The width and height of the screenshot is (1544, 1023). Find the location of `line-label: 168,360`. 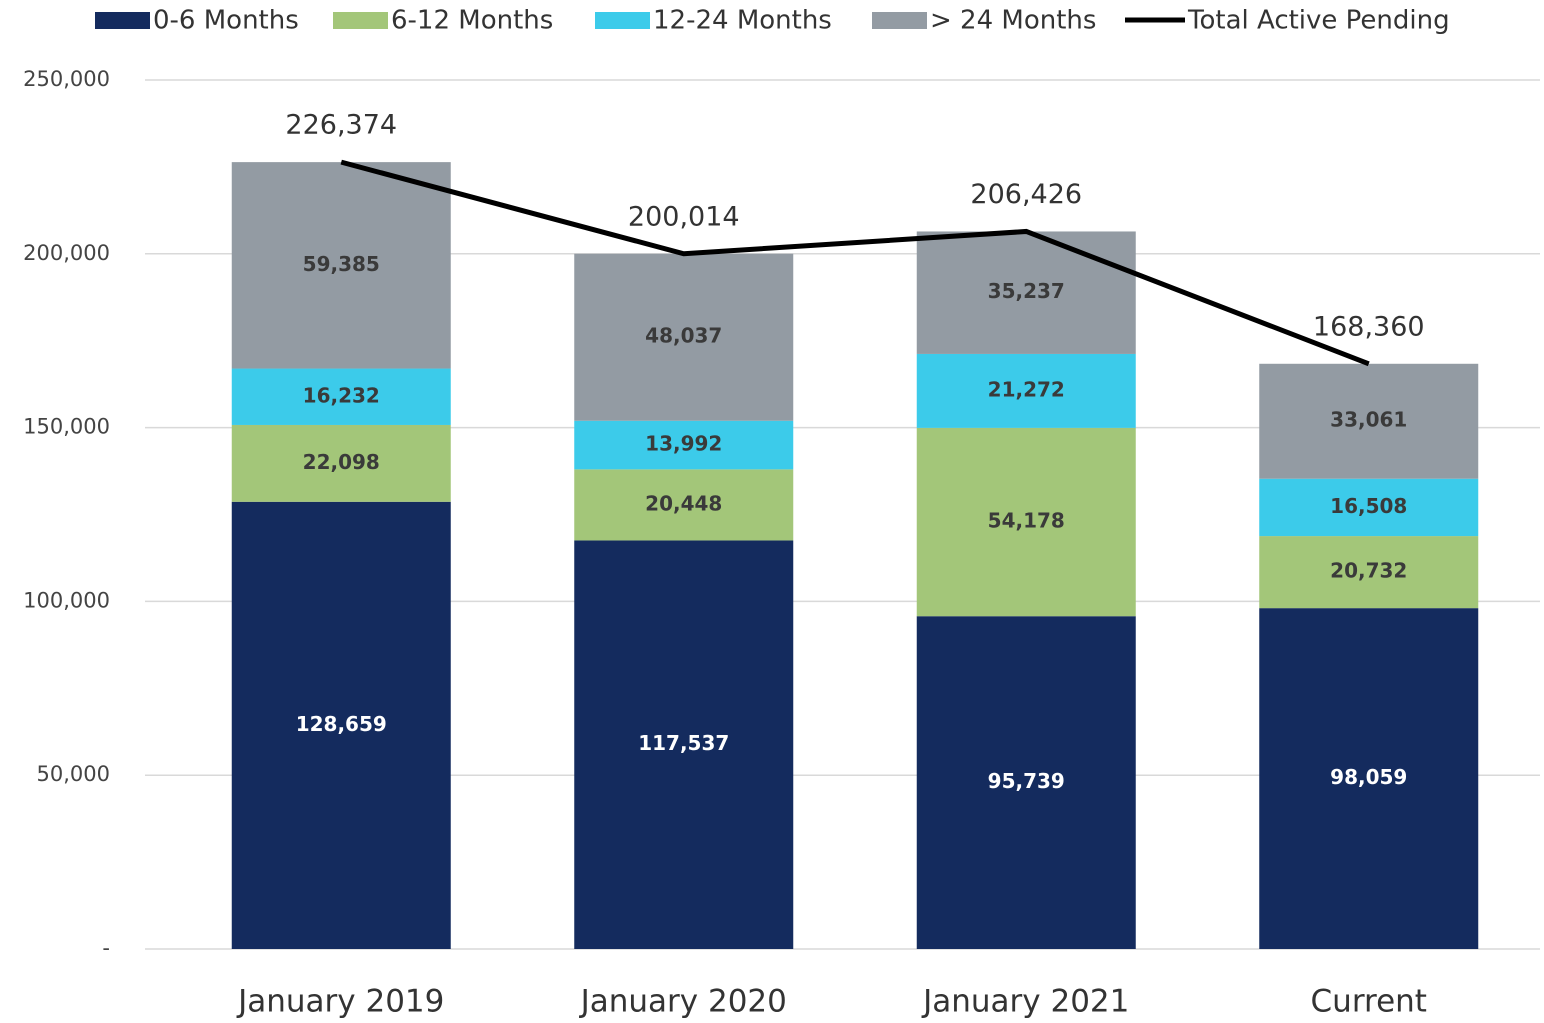

line-label: 168,360 is located at coordinates (1369, 326).